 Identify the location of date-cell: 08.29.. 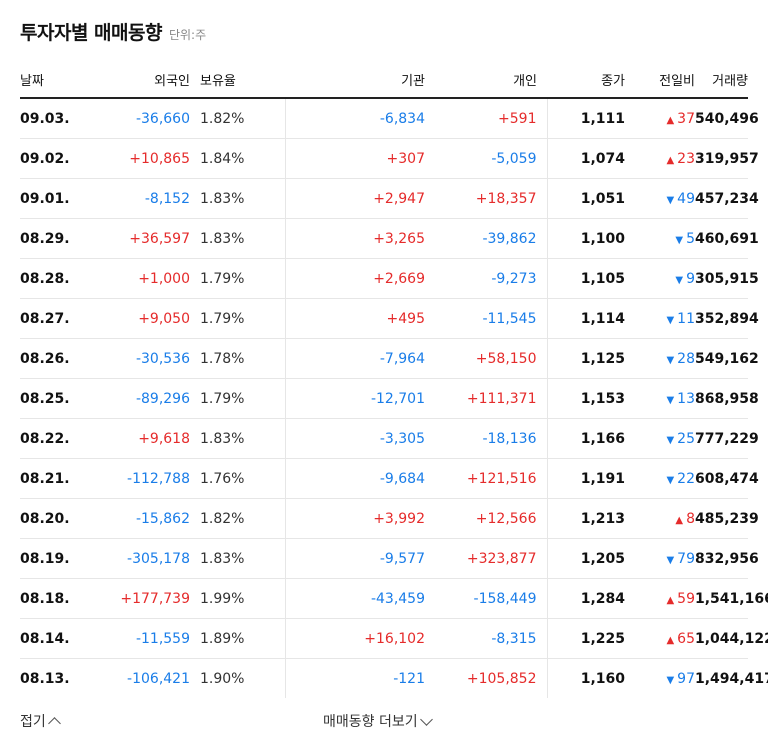
(46, 238).